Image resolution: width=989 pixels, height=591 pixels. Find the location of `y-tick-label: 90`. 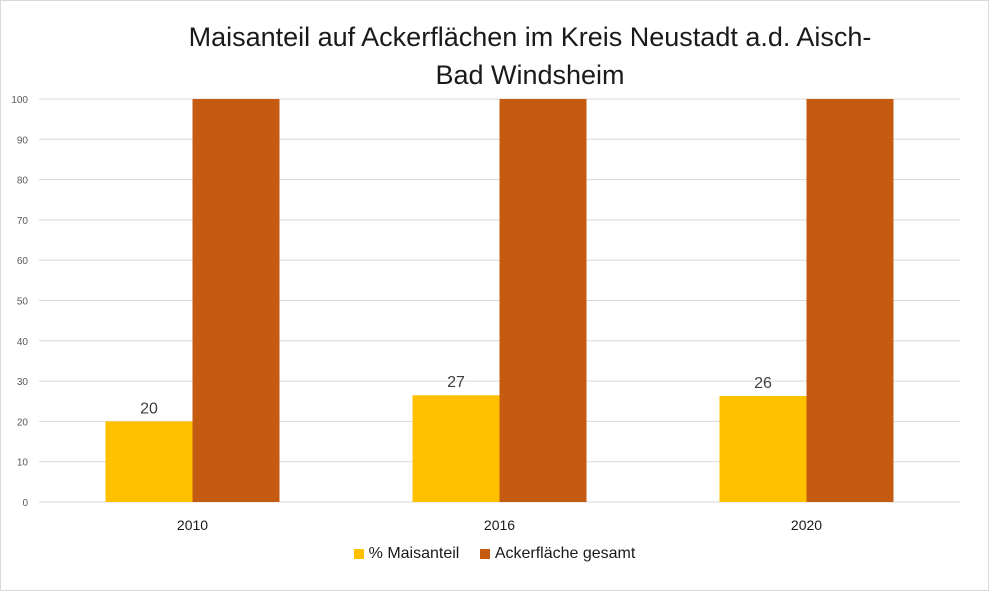

y-tick-label: 90 is located at coordinates (23, 140).